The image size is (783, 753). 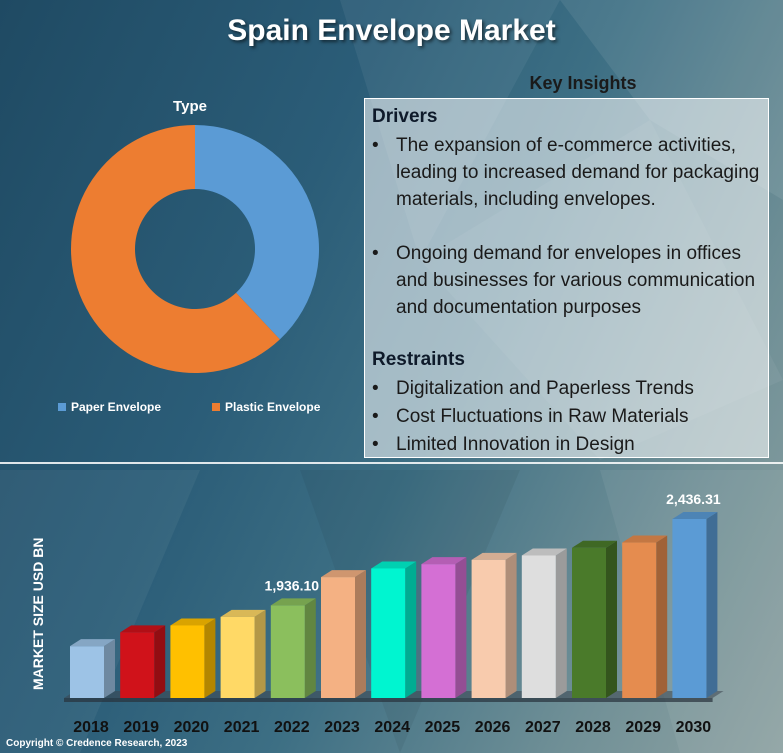 I want to click on restraint-text-1: Digitalization and Paperless Trends, so click(x=545, y=388).